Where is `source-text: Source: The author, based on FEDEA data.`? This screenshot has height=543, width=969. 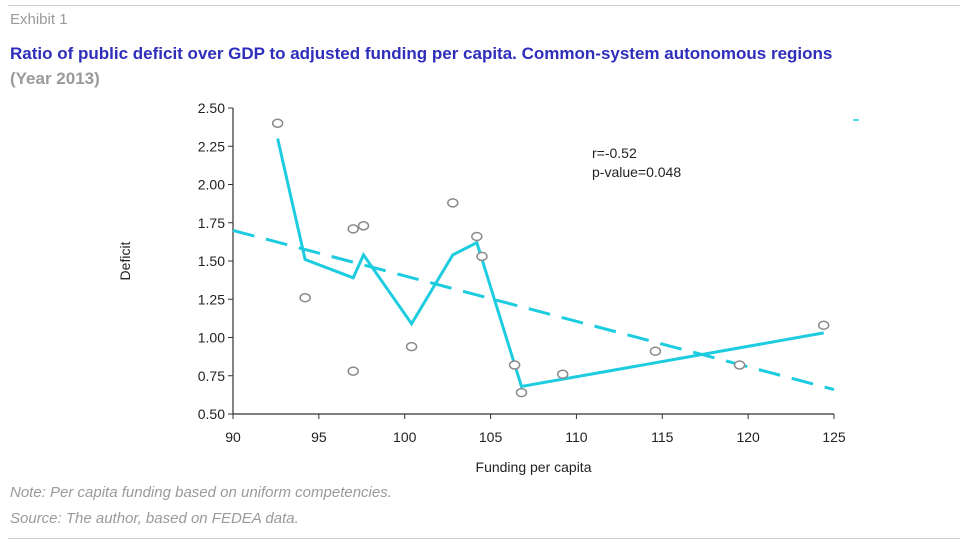 source-text: Source: The author, based on FEDEA data. is located at coordinates (154, 518).